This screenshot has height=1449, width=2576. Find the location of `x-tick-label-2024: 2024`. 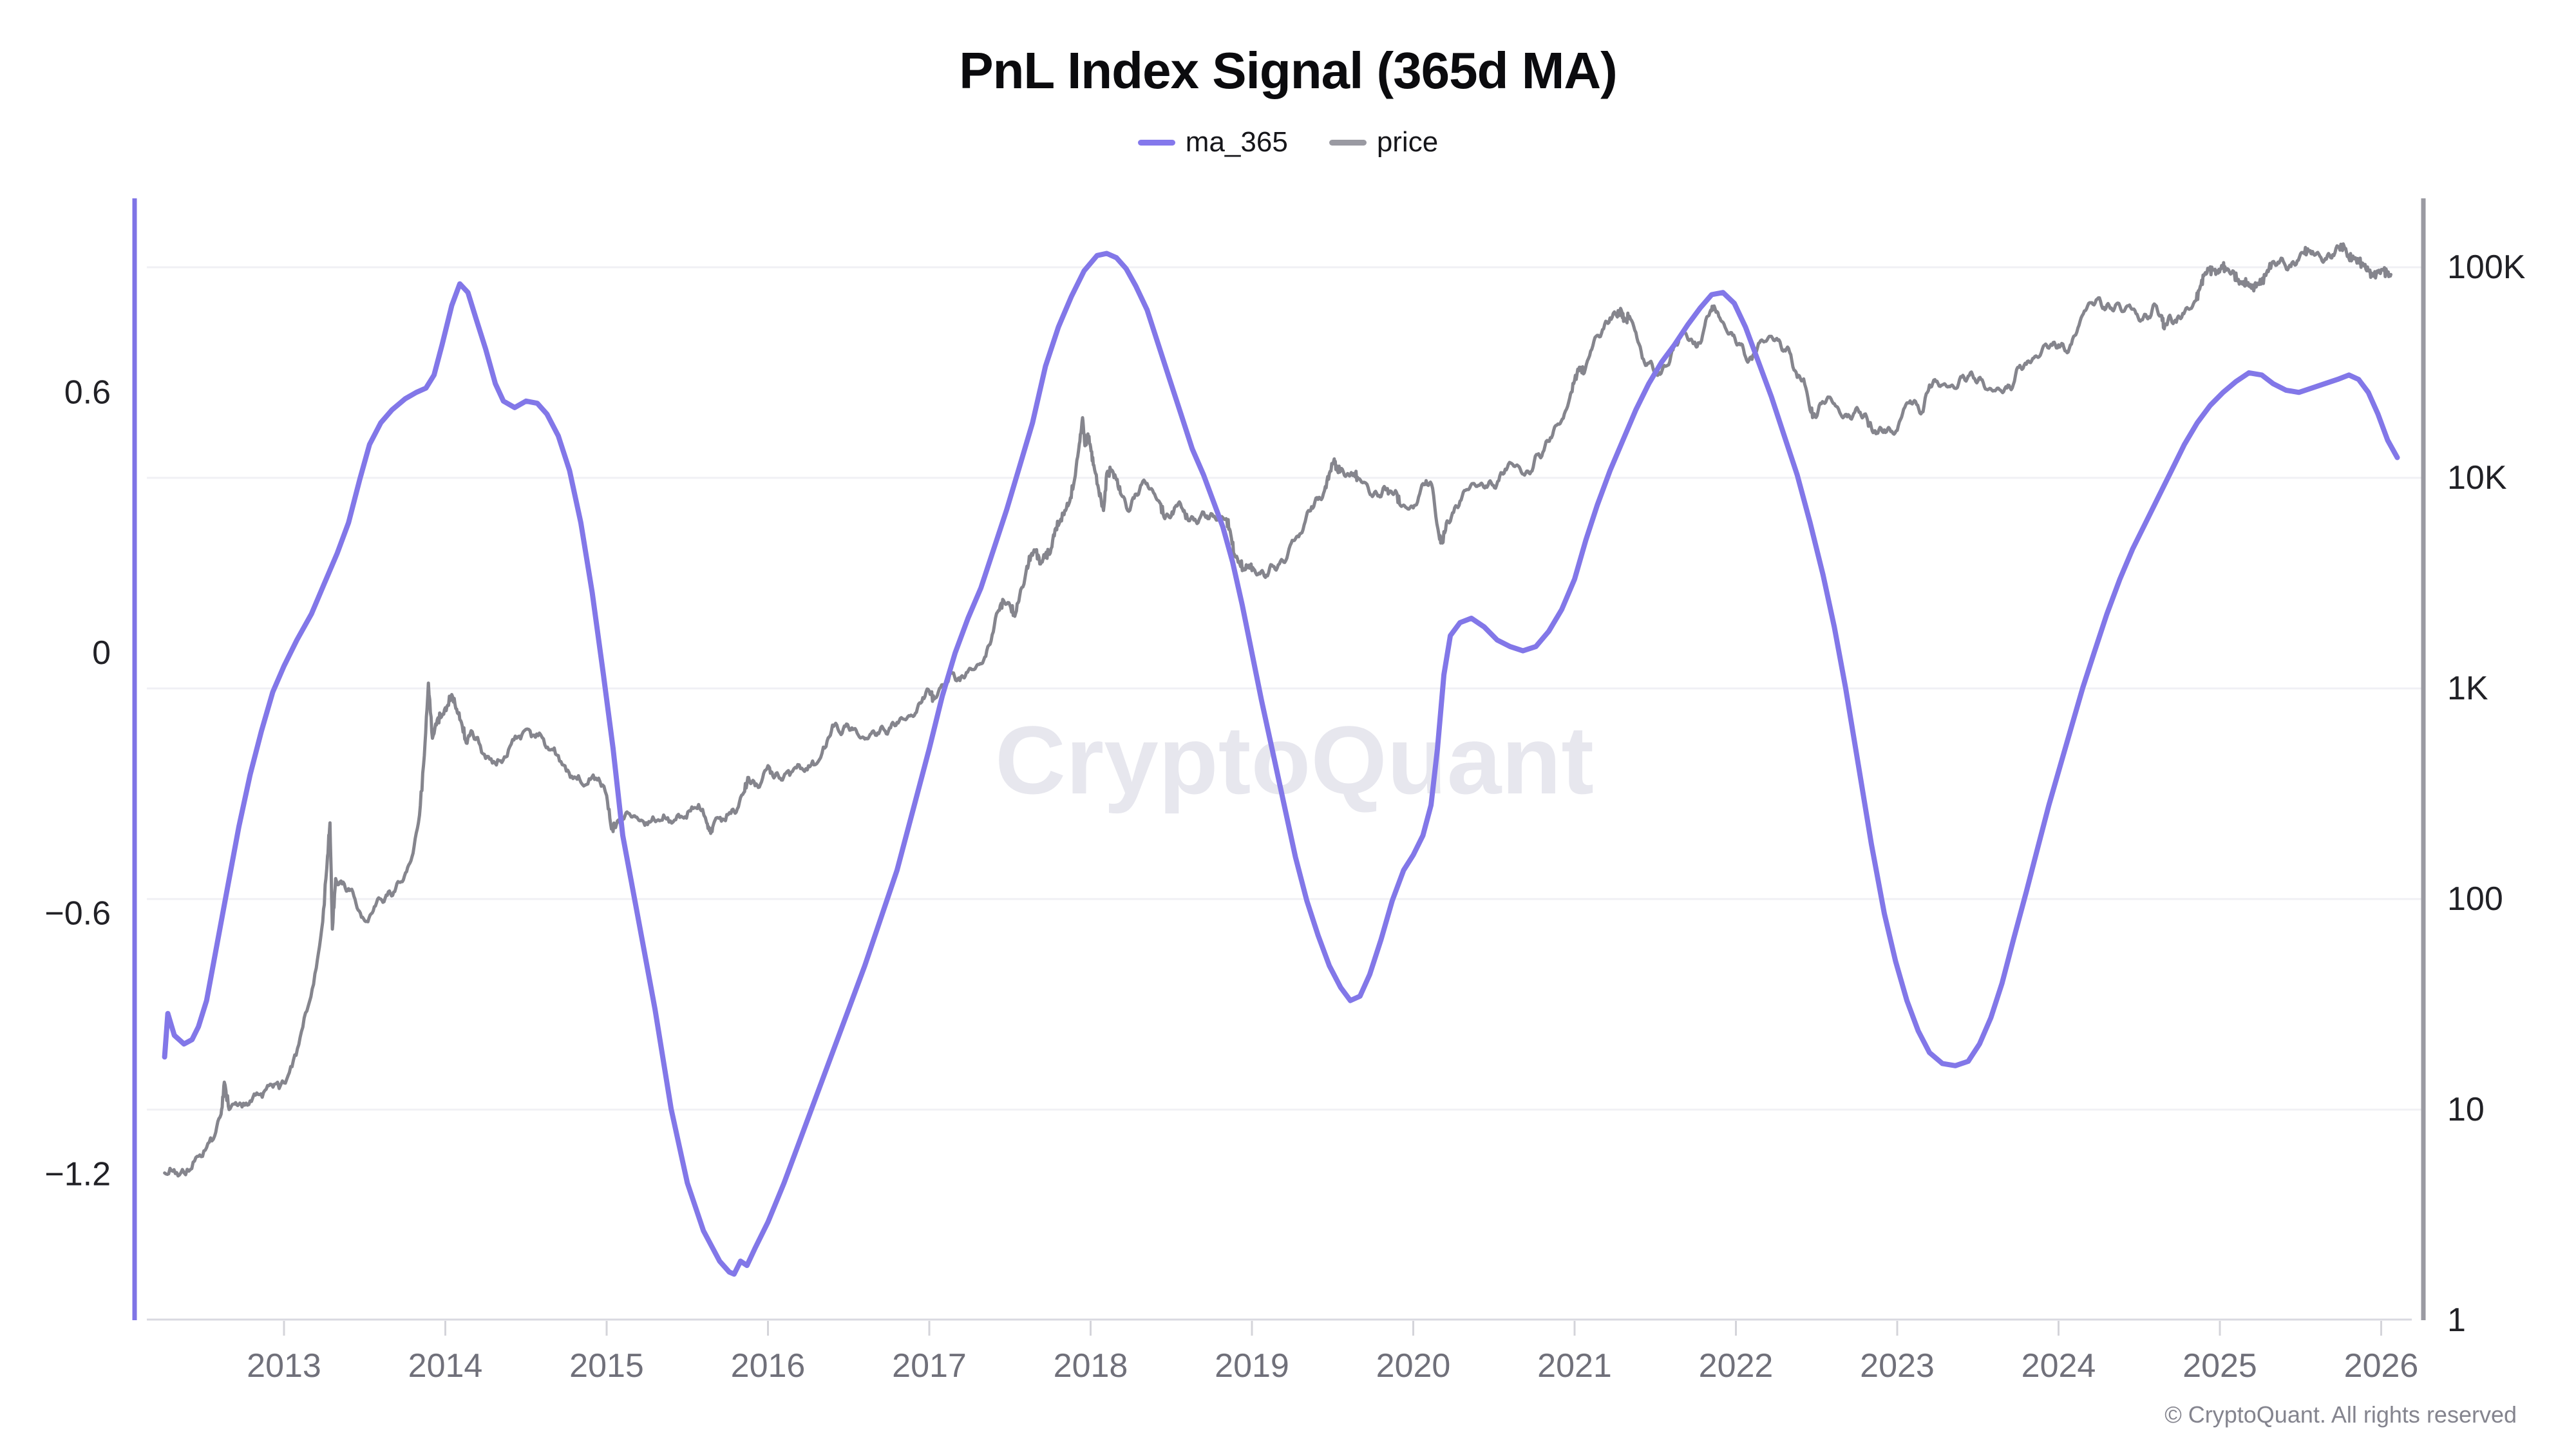

x-tick-label-2024: 2024 is located at coordinates (2059, 1366).